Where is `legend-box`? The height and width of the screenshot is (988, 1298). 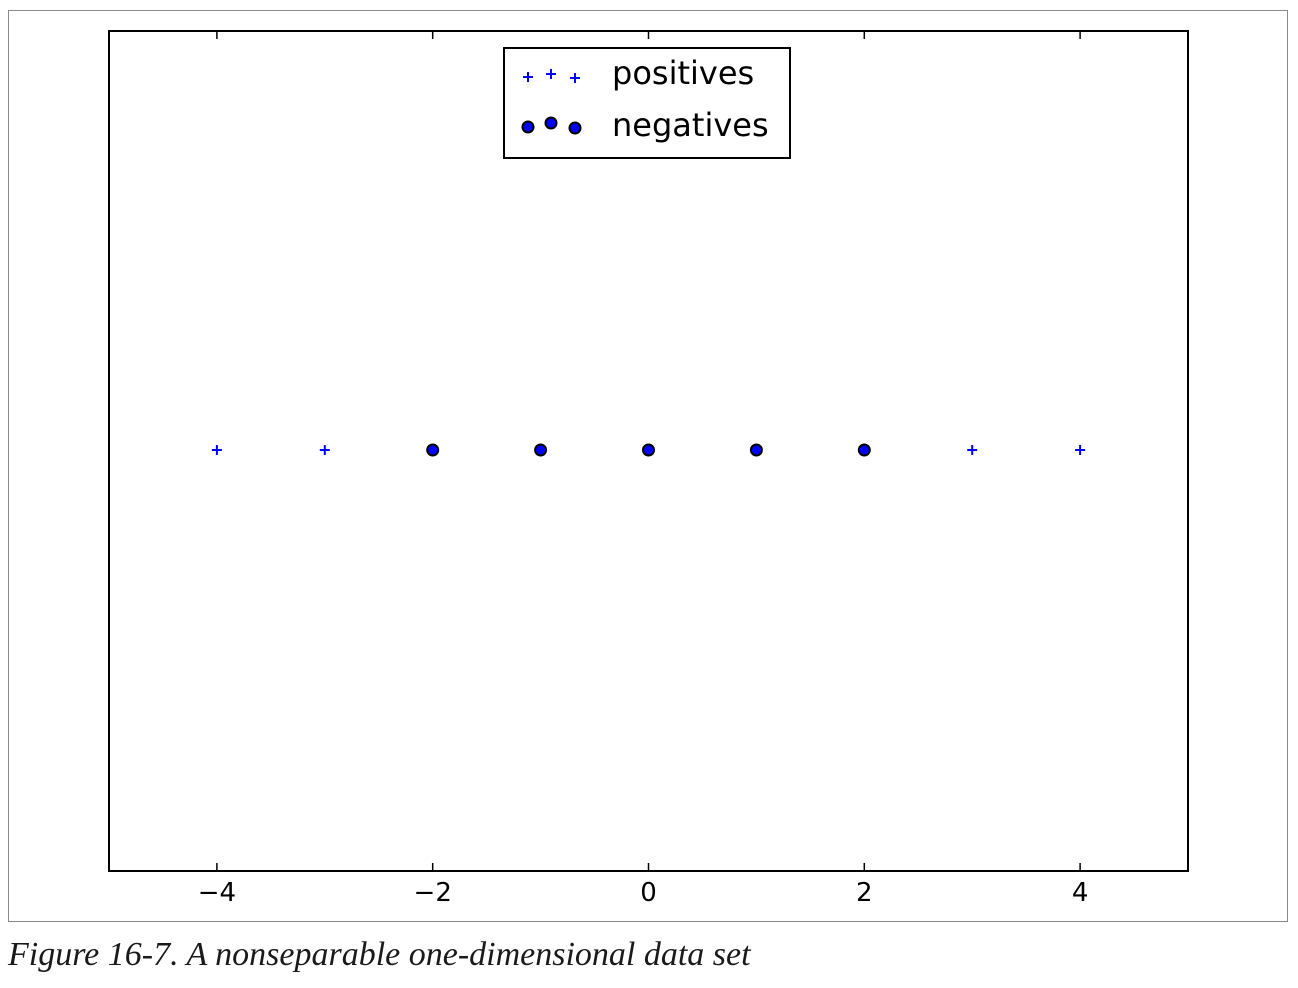 legend-box is located at coordinates (647, 103).